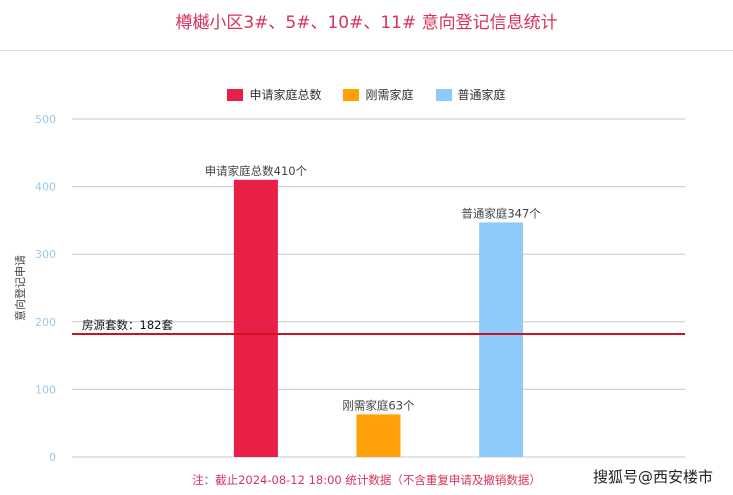  What do you see at coordinates (366, 480) in the screenshot?
I see `footnote: 注：截止2024-08-12 18:00 统计数据（不含重复申请及撤销数据）` at bounding box center [366, 480].